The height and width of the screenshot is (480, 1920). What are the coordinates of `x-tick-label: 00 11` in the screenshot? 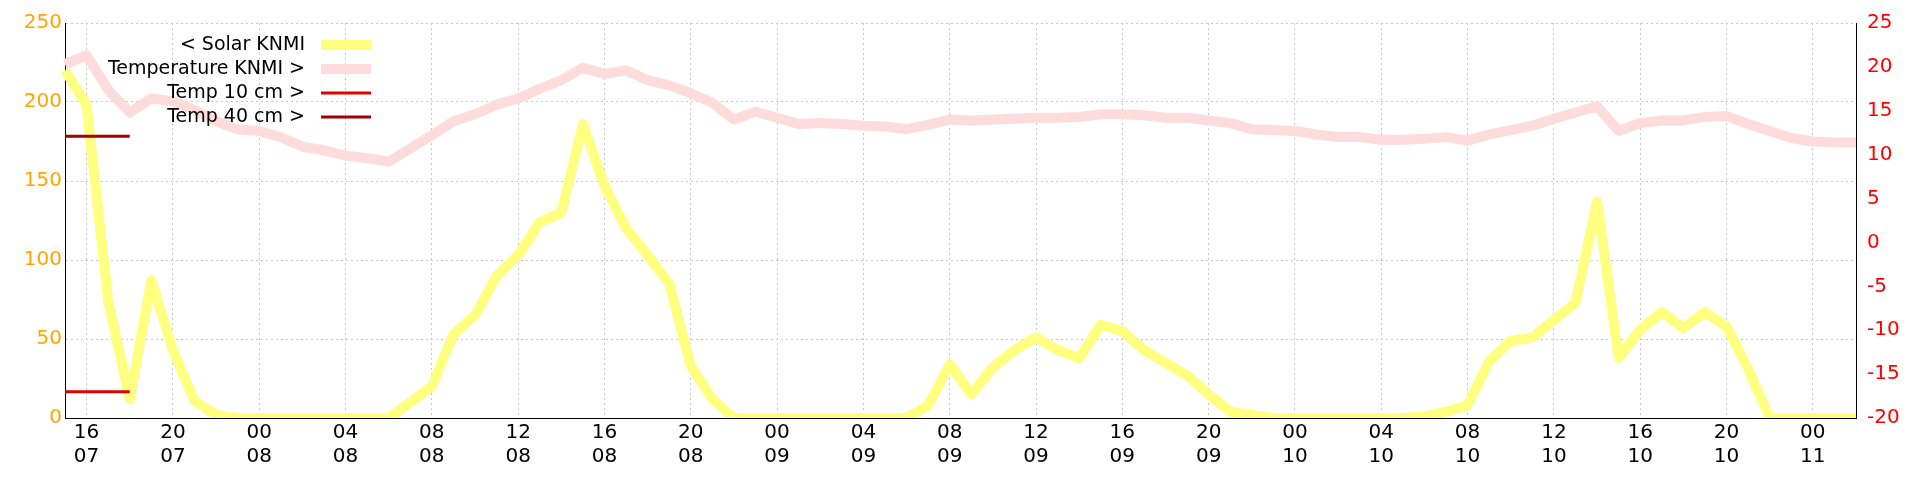 It's located at (1813, 443).